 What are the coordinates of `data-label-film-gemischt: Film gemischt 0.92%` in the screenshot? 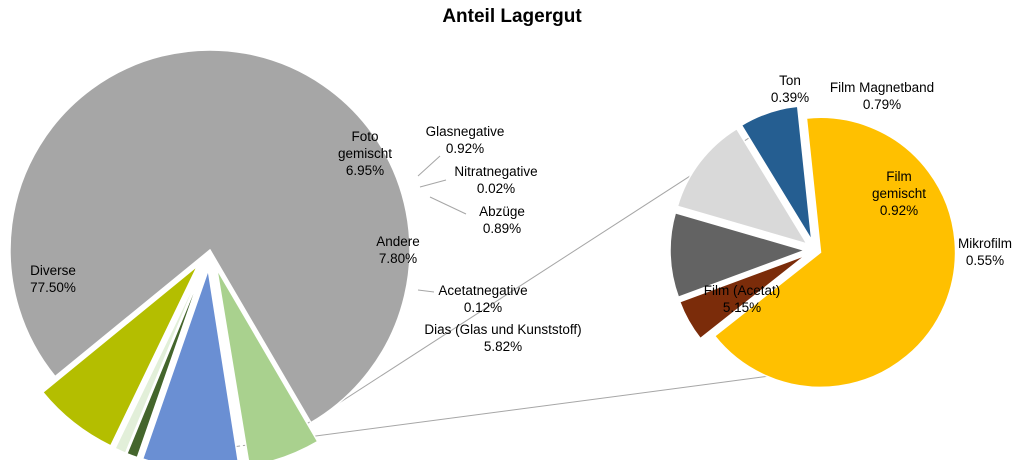 It's located at (899, 193).